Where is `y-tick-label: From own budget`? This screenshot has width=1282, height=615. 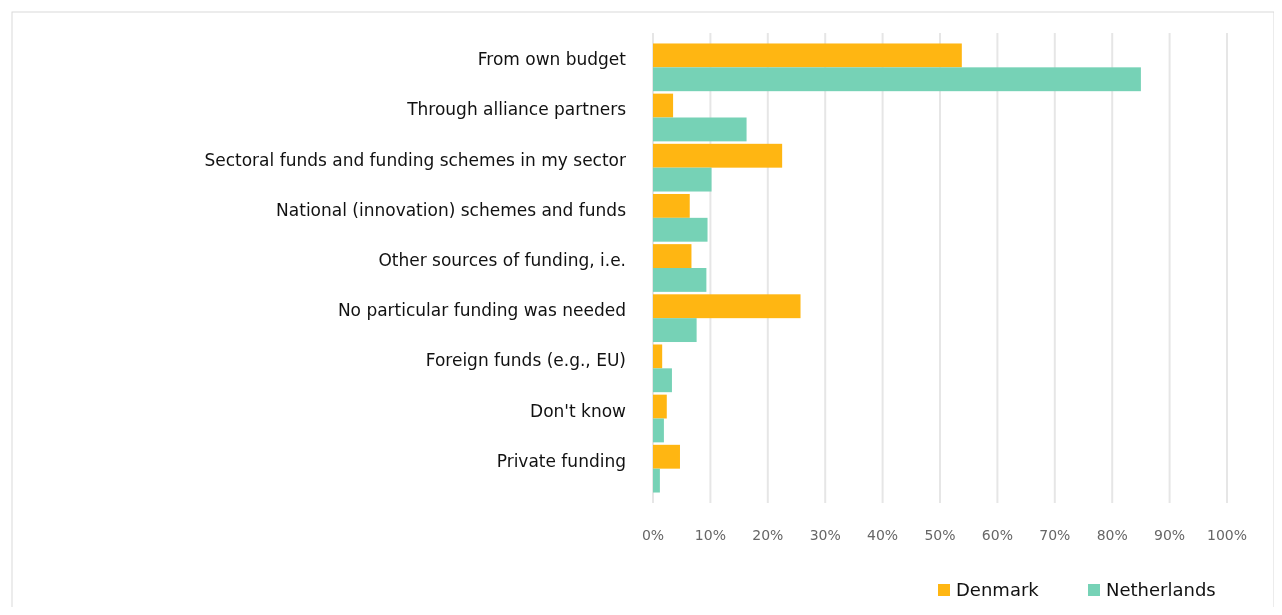
y-tick-label: From own budget is located at coordinates (552, 59).